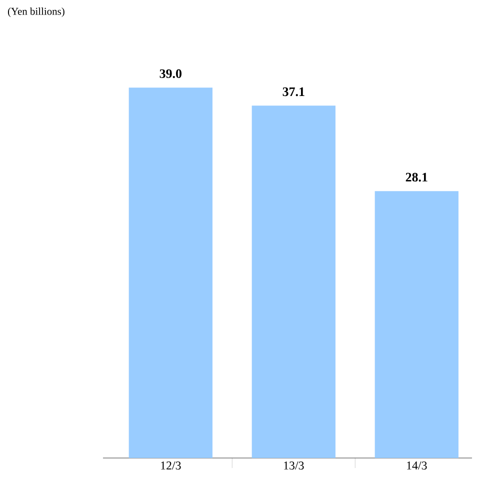 This screenshot has width=496, height=485. Describe the element at coordinates (171, 73) in the screenshot. I see `data-label: 39.0` at that location.